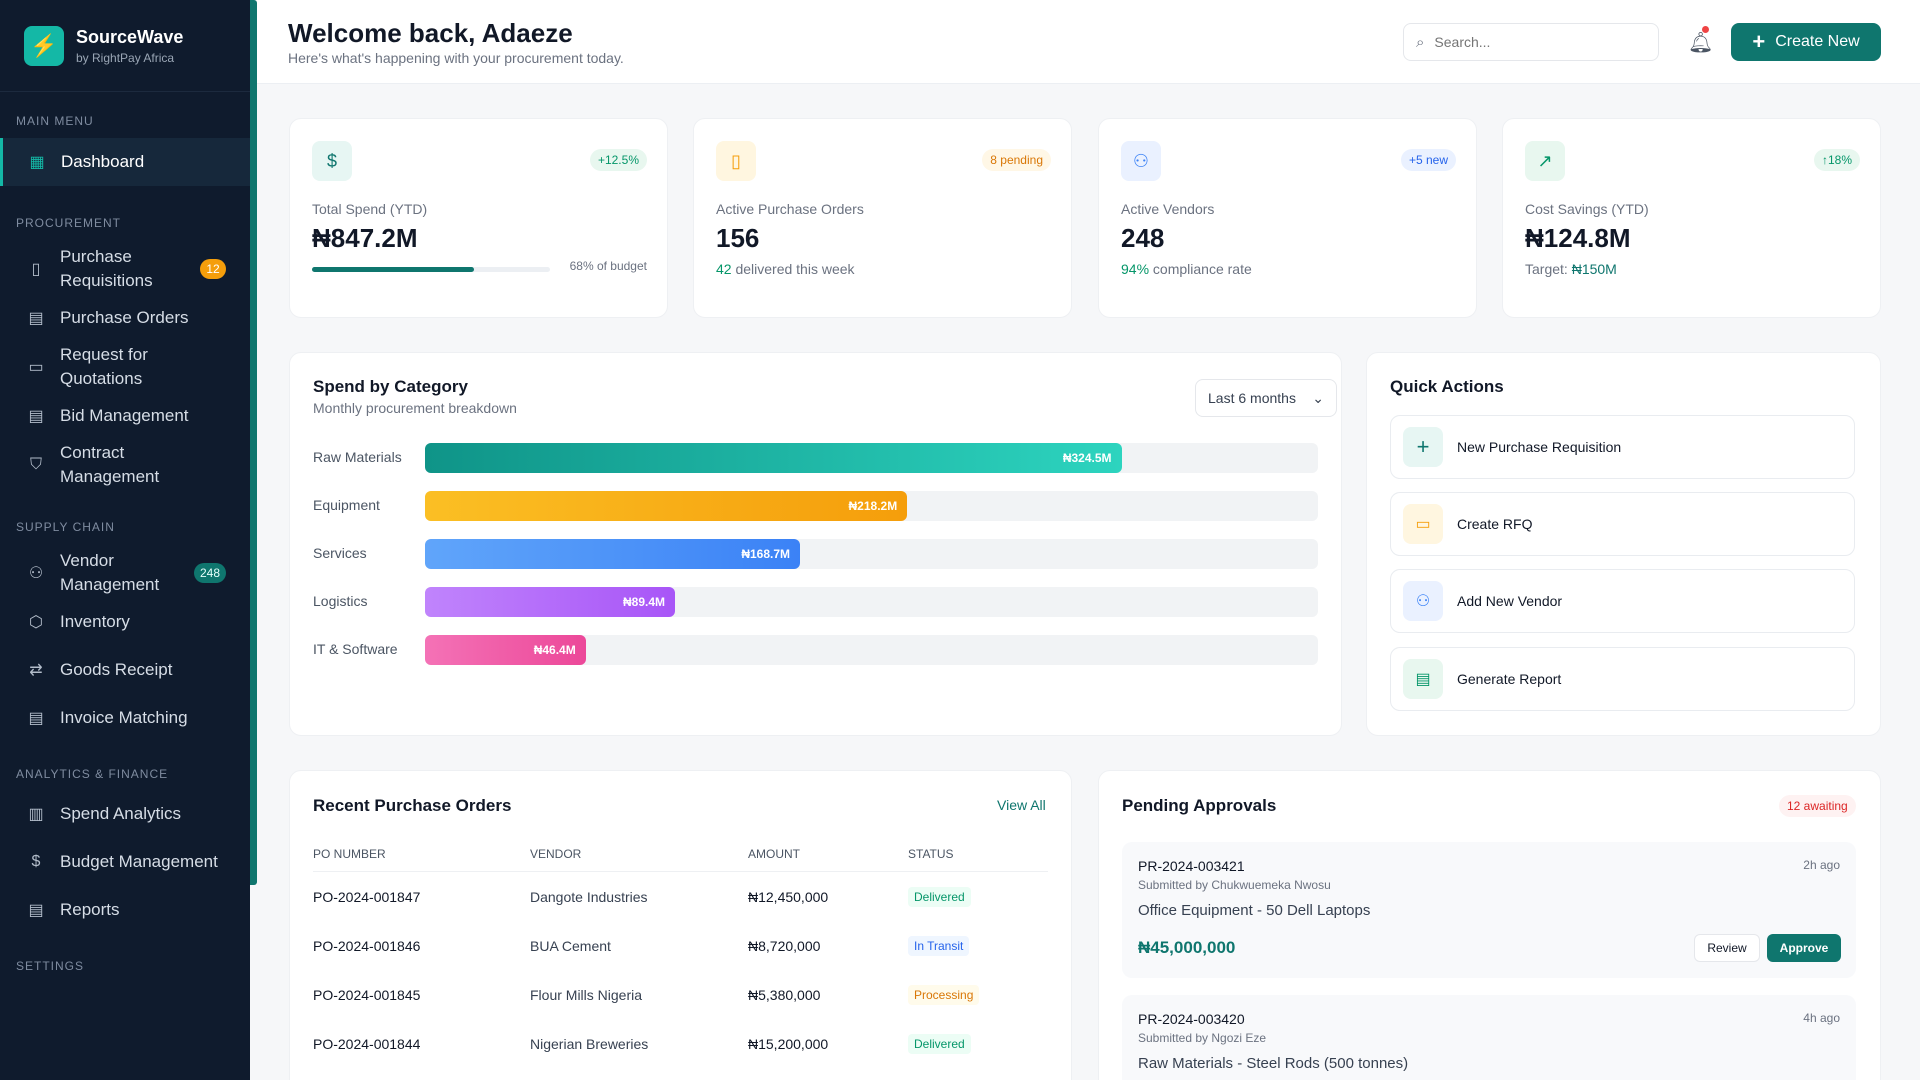 The height and width of the screenshot is (1080, 1920). I want to click on box-icon: ⬡, so click(36, 622).